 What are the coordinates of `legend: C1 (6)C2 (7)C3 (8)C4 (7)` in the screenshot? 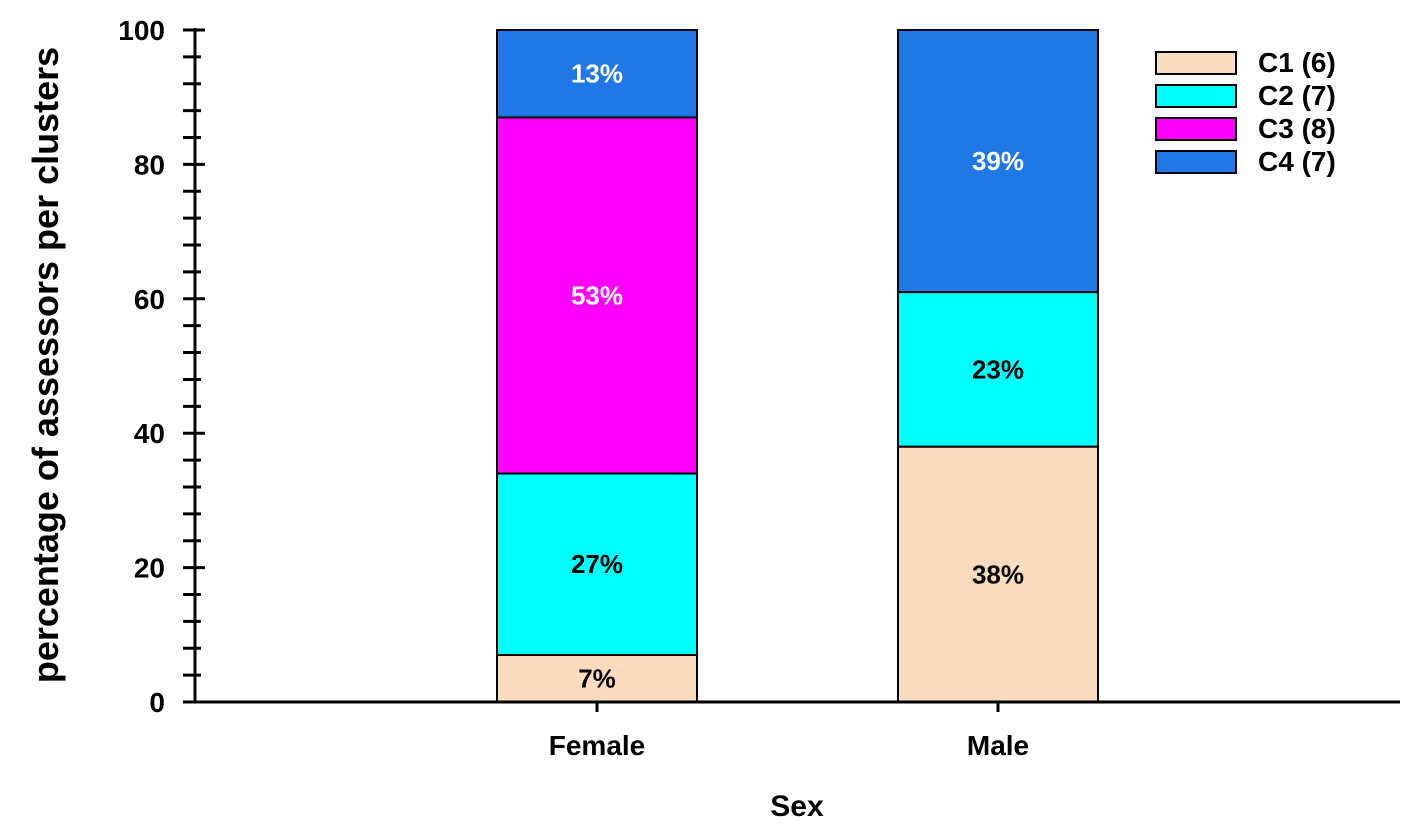 It's located at (1245, 112).